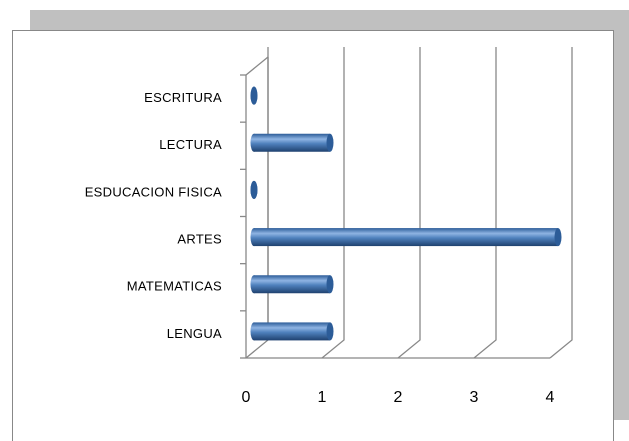 This screenshot has width=629, height=441. What do you see at coordinates (190, 144) in the screenshot?
I see `y-tick-label: LECTURA` at bounding box center [190, 144].